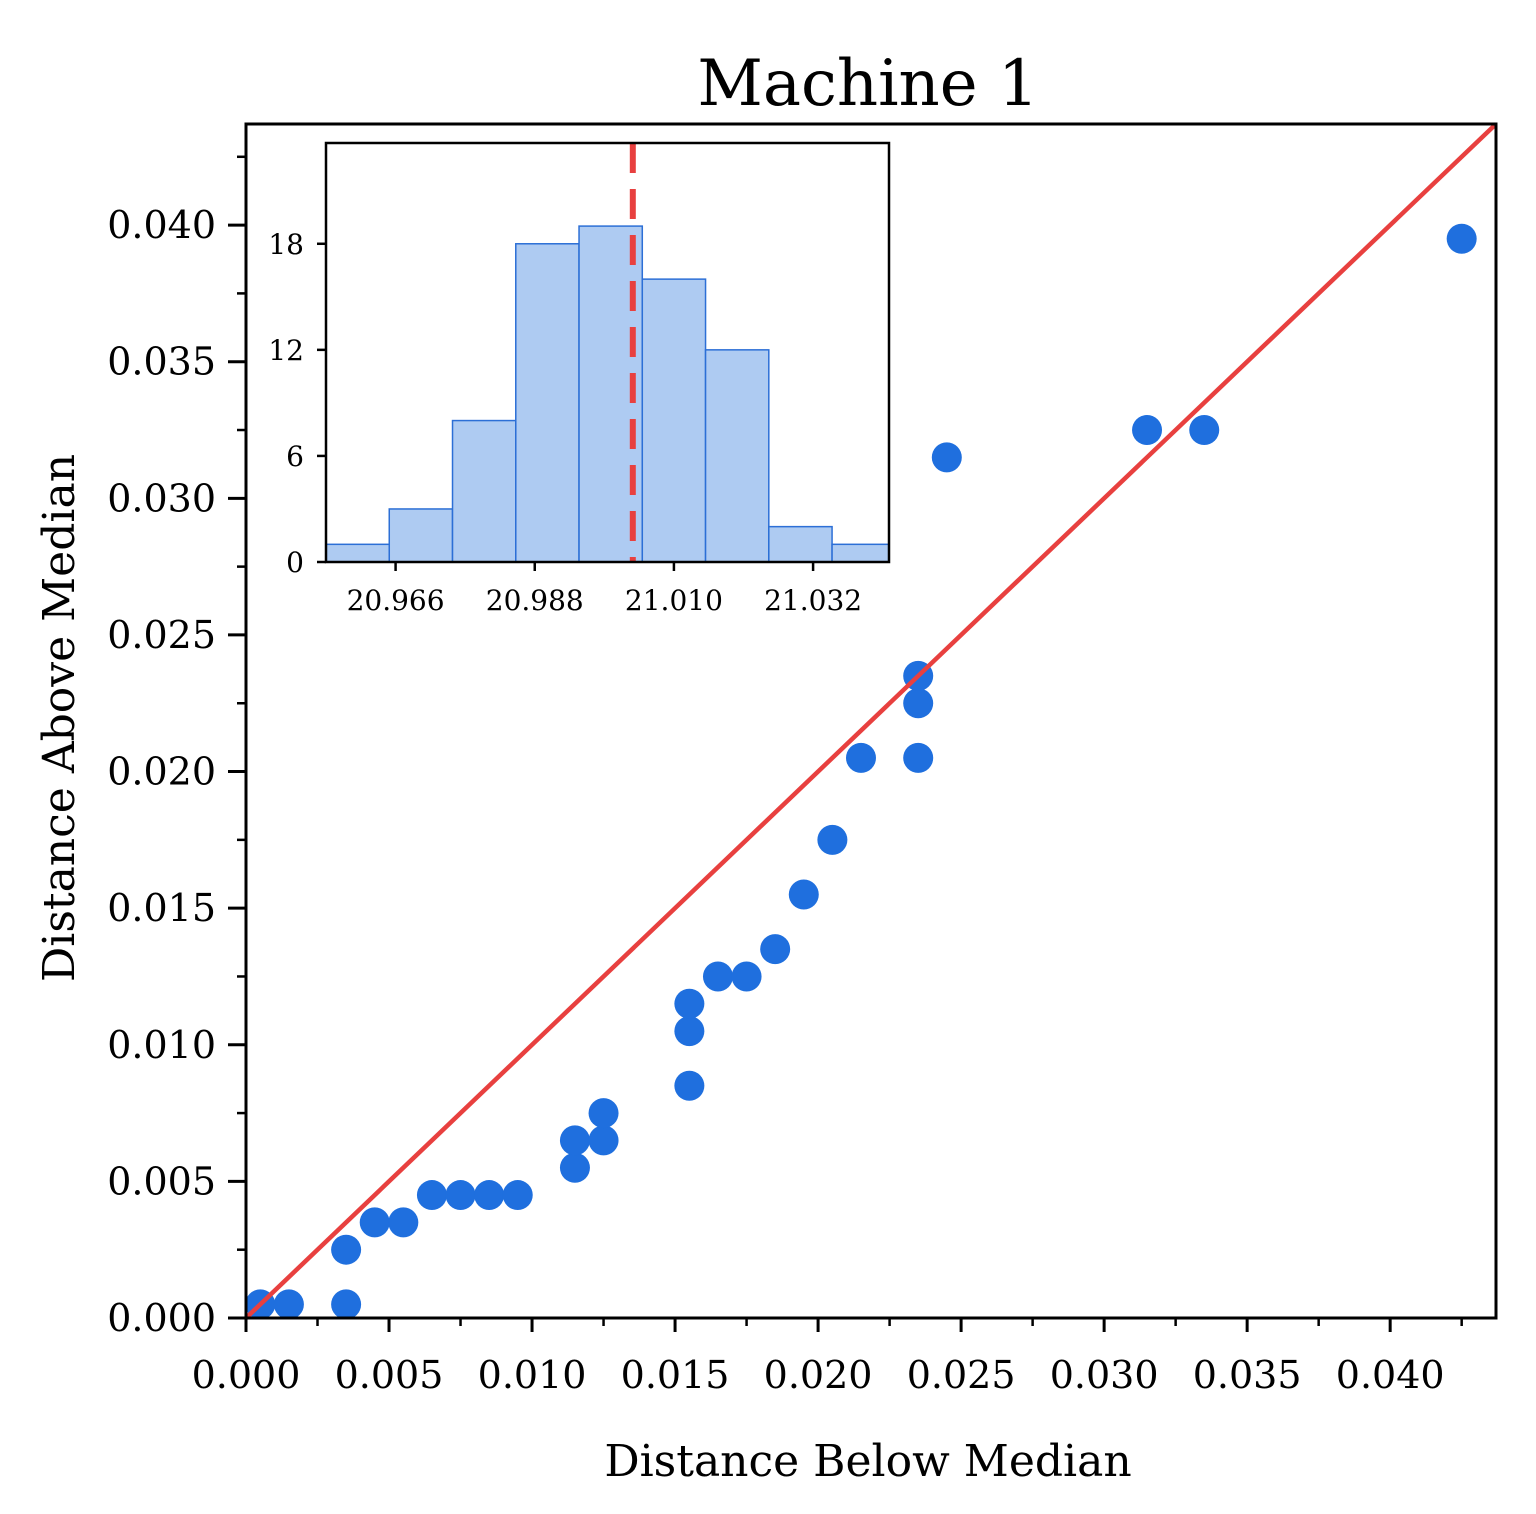 Image resolution: width=1536 pixels, height=1514 pixels. I want to click on inset-histogram: 20.966 20.988 21.010 21.032 0 6 12 18, so click(579, 379).